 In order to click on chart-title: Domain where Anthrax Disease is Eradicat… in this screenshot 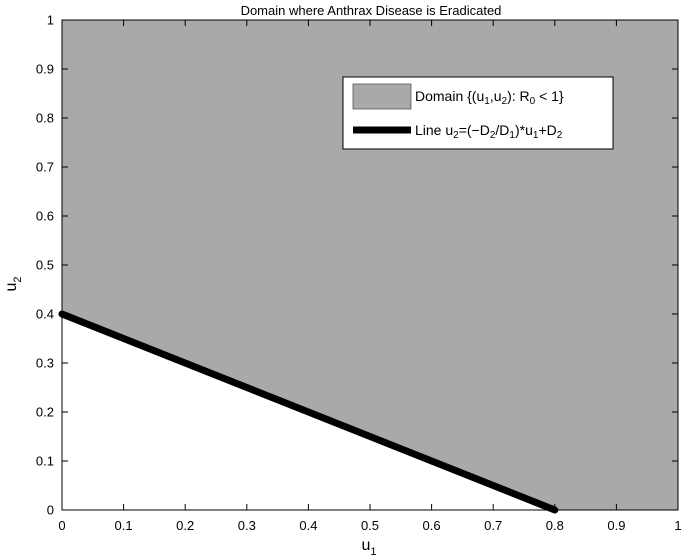, I will do `click(371, 10)`.